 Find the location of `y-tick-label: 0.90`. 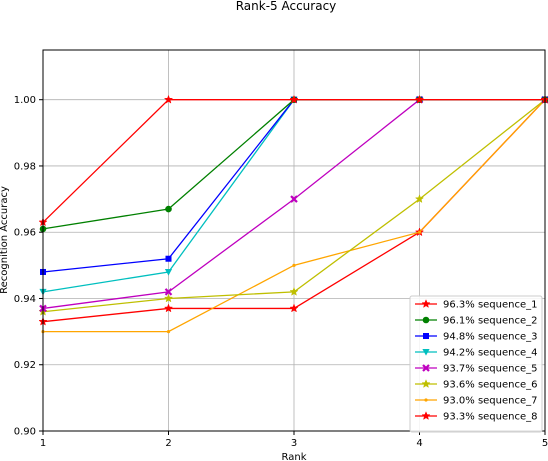

y-tick-label: 0.90 is located at coordinates (25, 432).